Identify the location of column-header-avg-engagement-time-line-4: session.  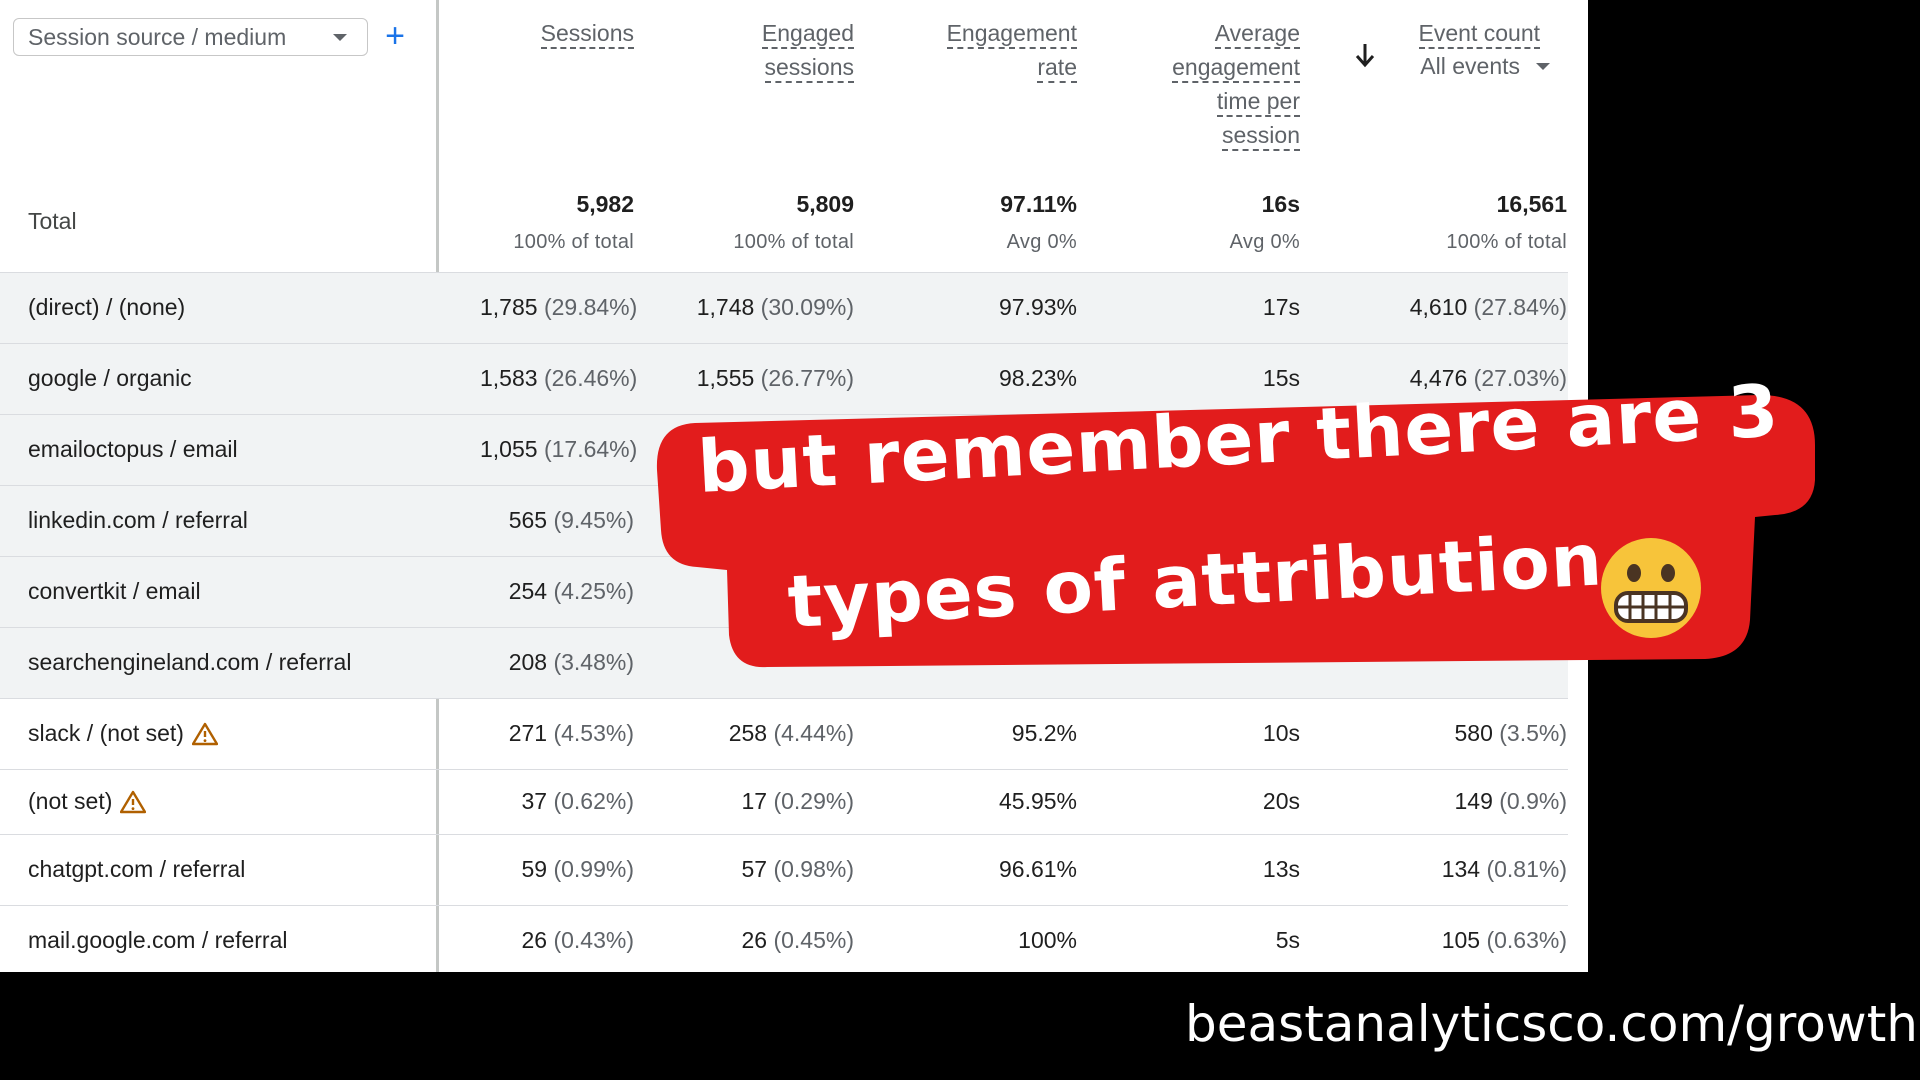
(1261, 136).